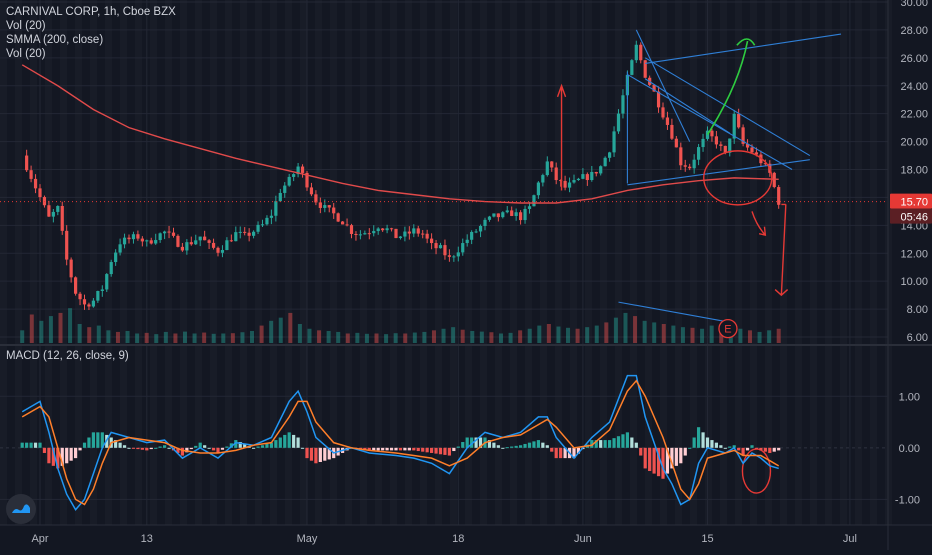  What do you see at coordinates (756, 471) in the screenshot?
I see `circle-annotation-macd` at bounding box center [756, 471].